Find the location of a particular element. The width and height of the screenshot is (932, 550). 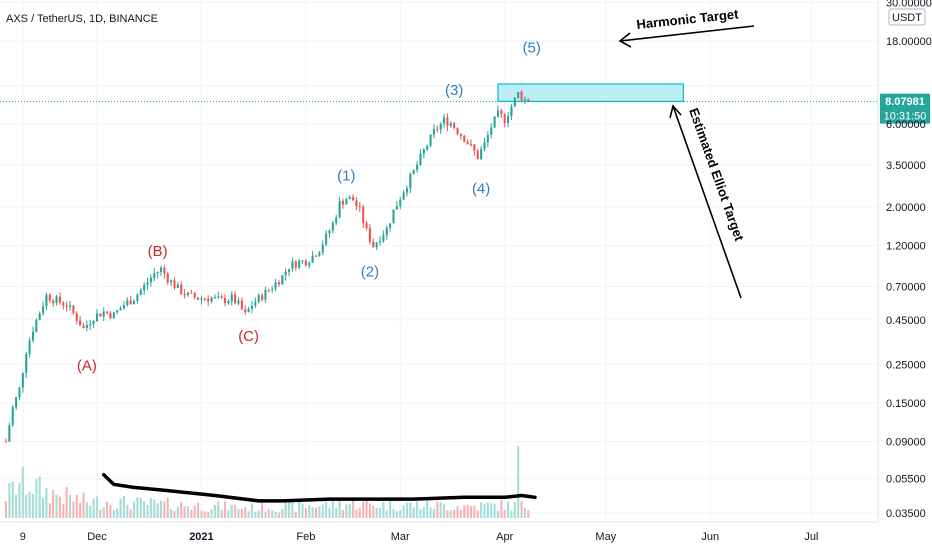

time-axis: 9 Dec 2021 Feb Mar Apr May Jun Jul is located at coordinates (439, 532).